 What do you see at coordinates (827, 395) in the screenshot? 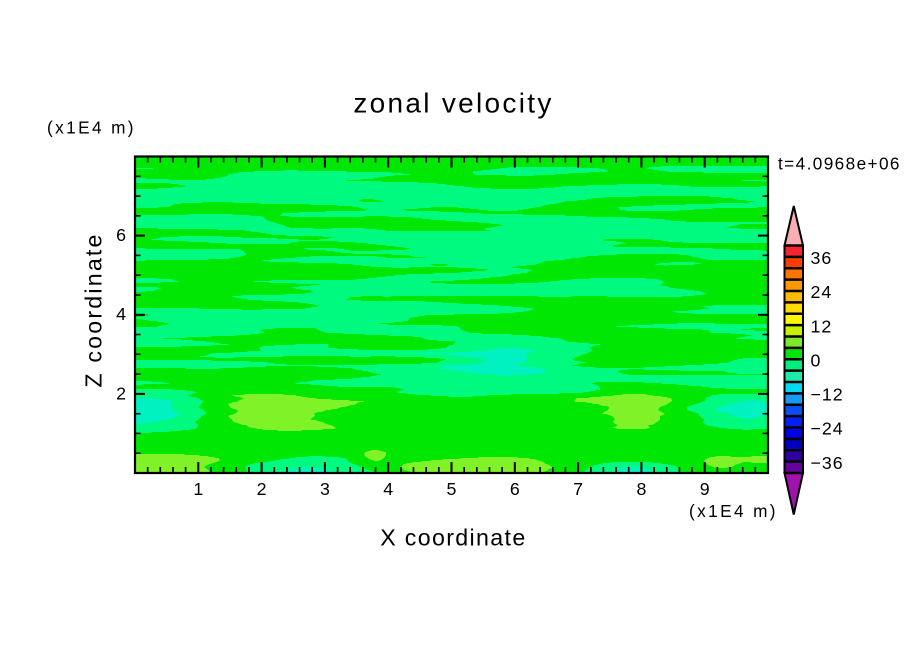
I see `svg-text: −12` at bounding box center [827, 395].